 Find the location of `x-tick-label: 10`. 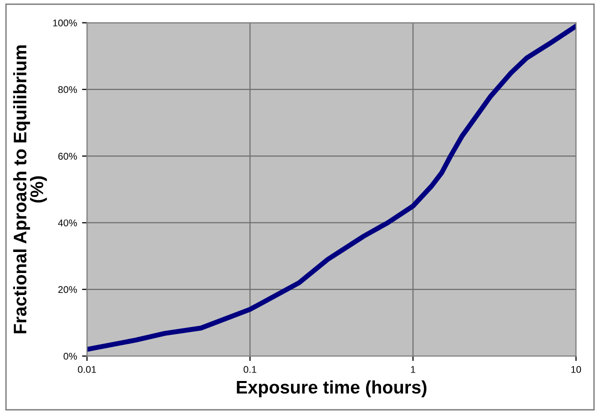

x-tick-label: 10 is located at coordinates (576, 369).